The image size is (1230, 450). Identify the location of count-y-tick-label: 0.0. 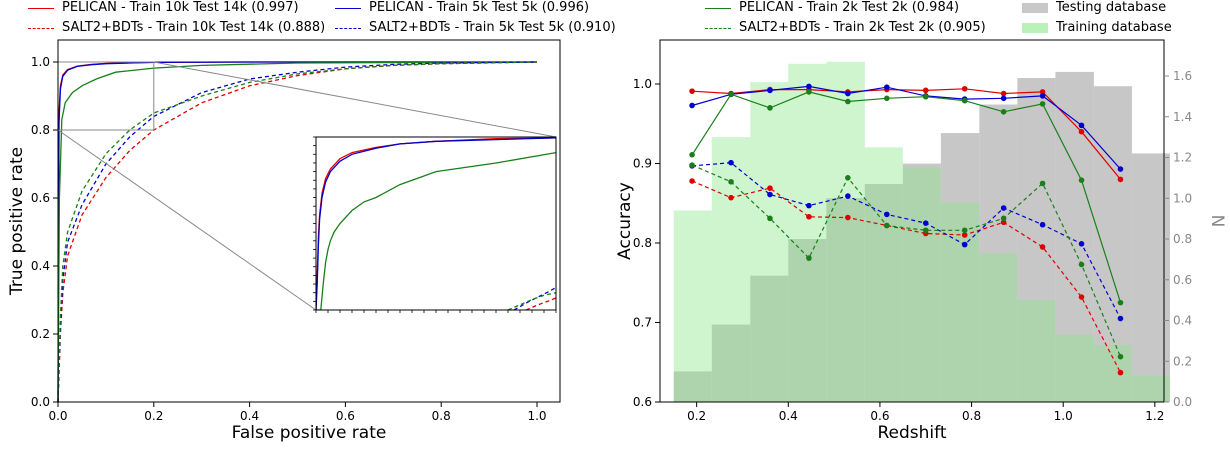
(1182, 402).